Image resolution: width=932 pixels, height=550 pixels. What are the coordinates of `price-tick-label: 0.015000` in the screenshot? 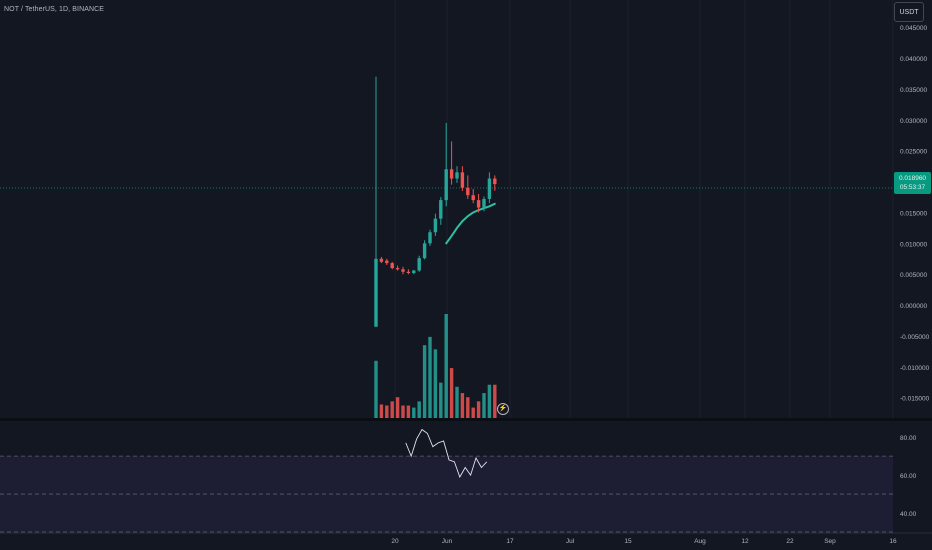 It's located at (913, 213).